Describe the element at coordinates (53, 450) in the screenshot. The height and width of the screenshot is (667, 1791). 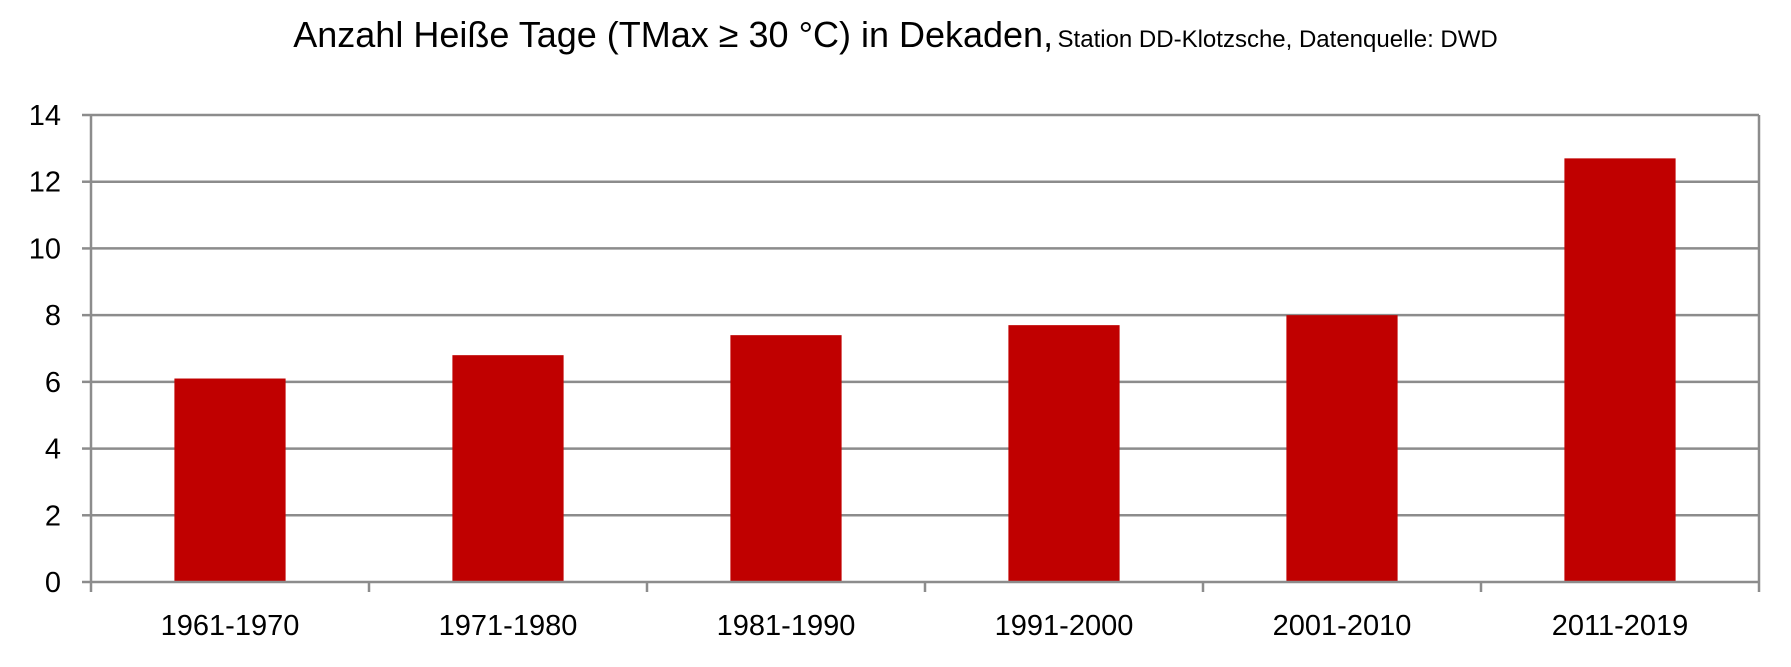
I see `y-tick-label: 4` at that location.